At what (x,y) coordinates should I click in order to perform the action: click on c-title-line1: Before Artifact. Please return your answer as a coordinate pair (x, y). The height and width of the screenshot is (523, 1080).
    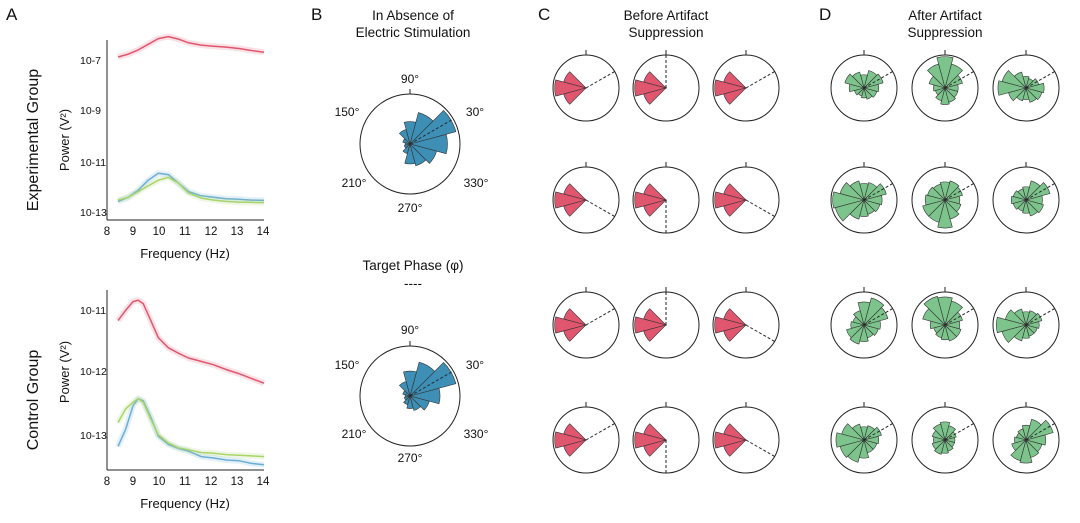
    Looking at the image, I should click on (666, 15).